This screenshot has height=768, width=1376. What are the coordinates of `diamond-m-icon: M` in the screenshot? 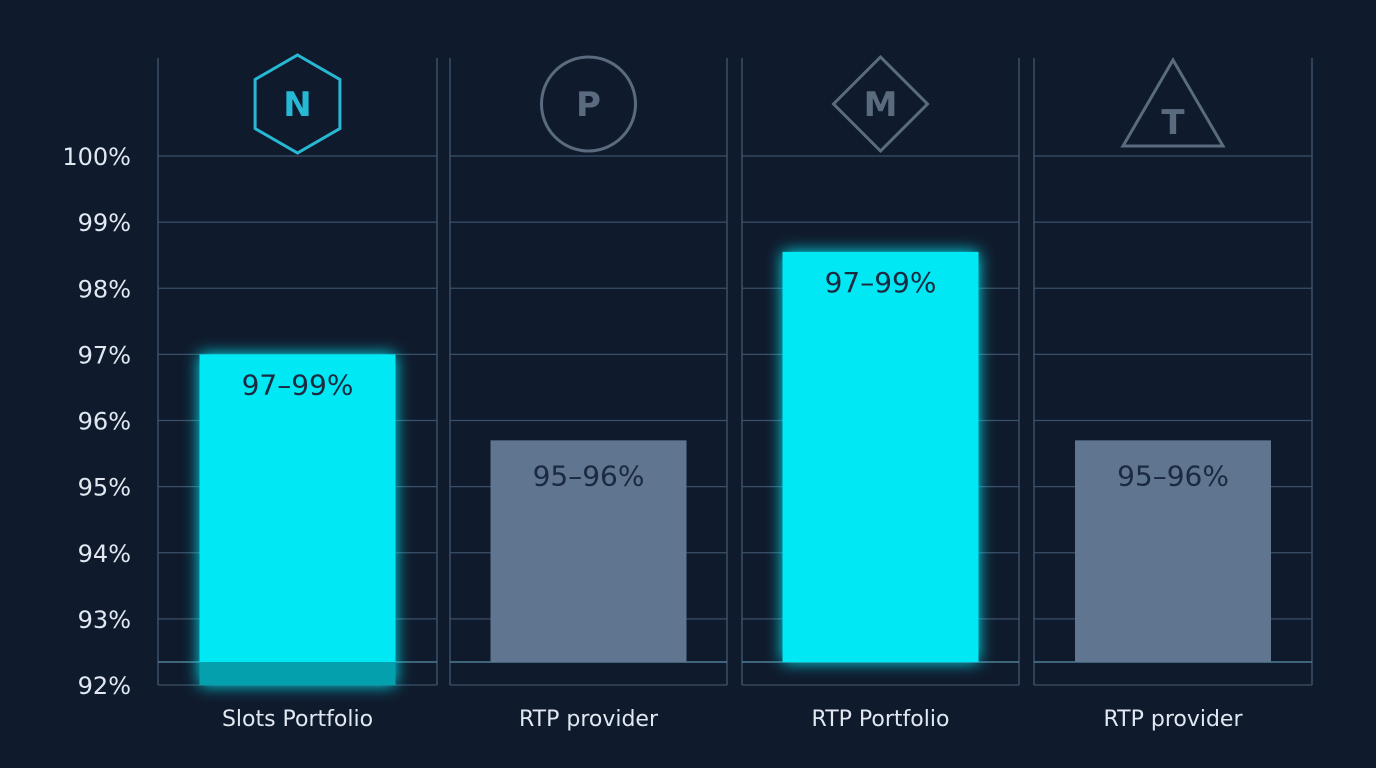 It's located at (880, 104).